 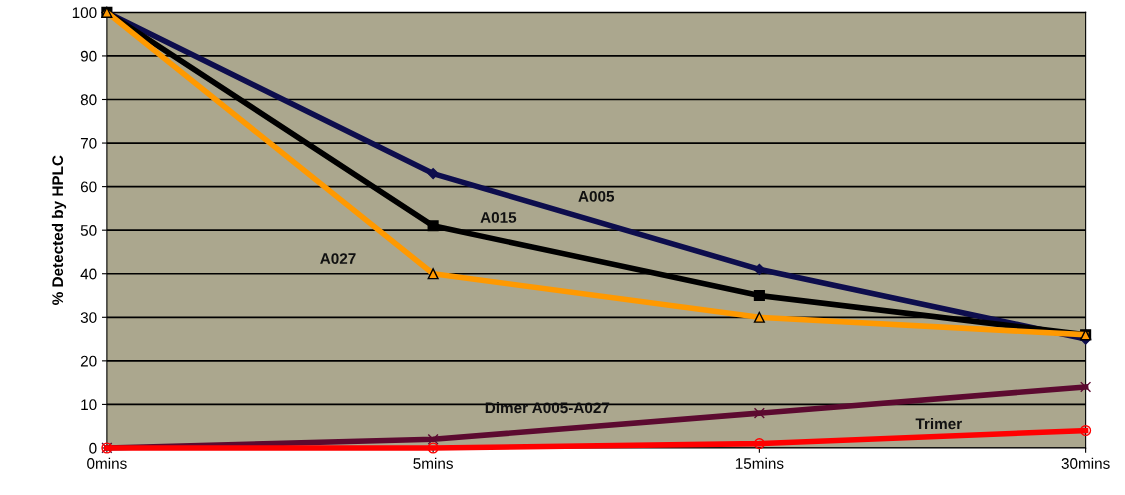 What do you see at coordinates (88, 100) in the screenshot?
I see `y-tick-label: 80` at bounding box center [88, 100].